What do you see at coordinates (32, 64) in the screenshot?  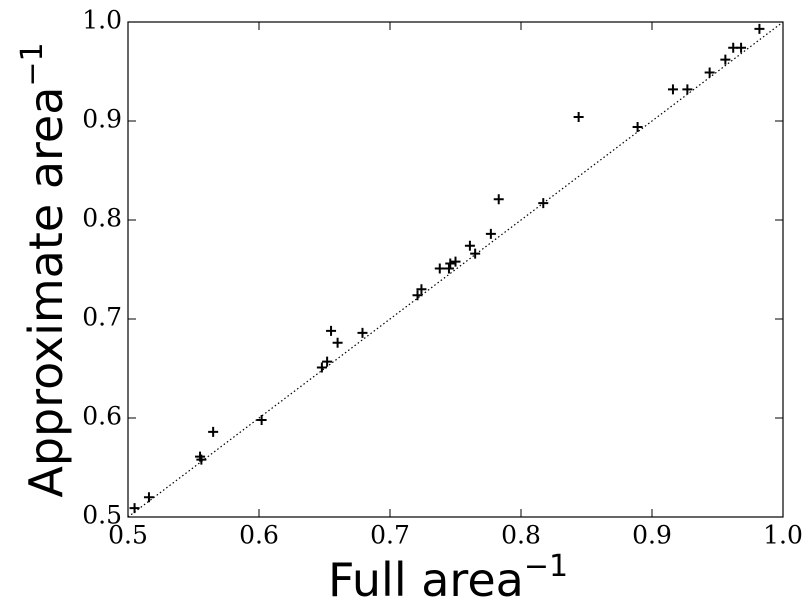 I see `y-axis-label-exponent: −1` at bounding box center [32, 64].